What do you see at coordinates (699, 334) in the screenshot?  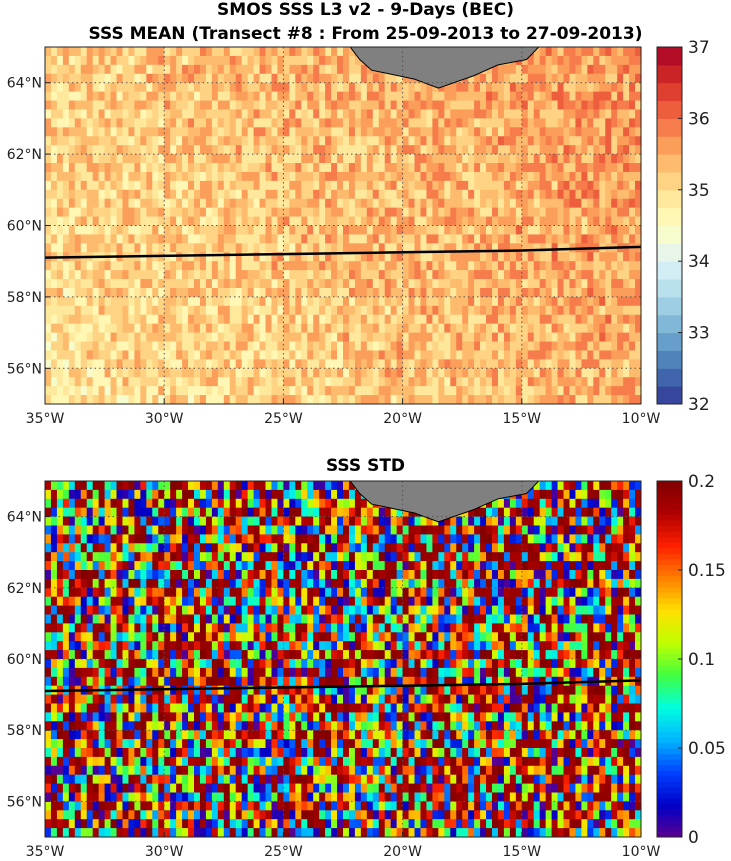 I see `colorbar-tick-label: 33` at bounding box center [699, 334].